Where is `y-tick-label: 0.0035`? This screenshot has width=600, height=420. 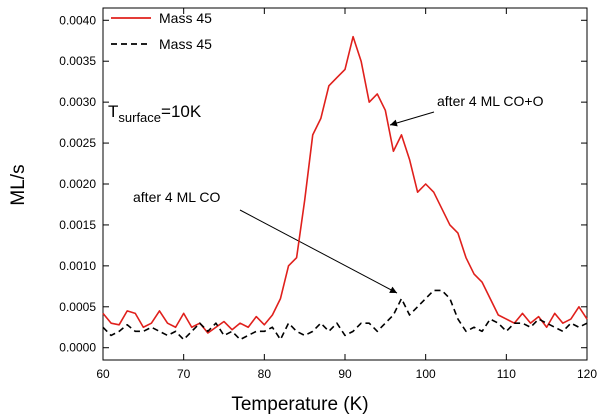 y-tick-label: 0.0035 is located at coordinates (77, 61).